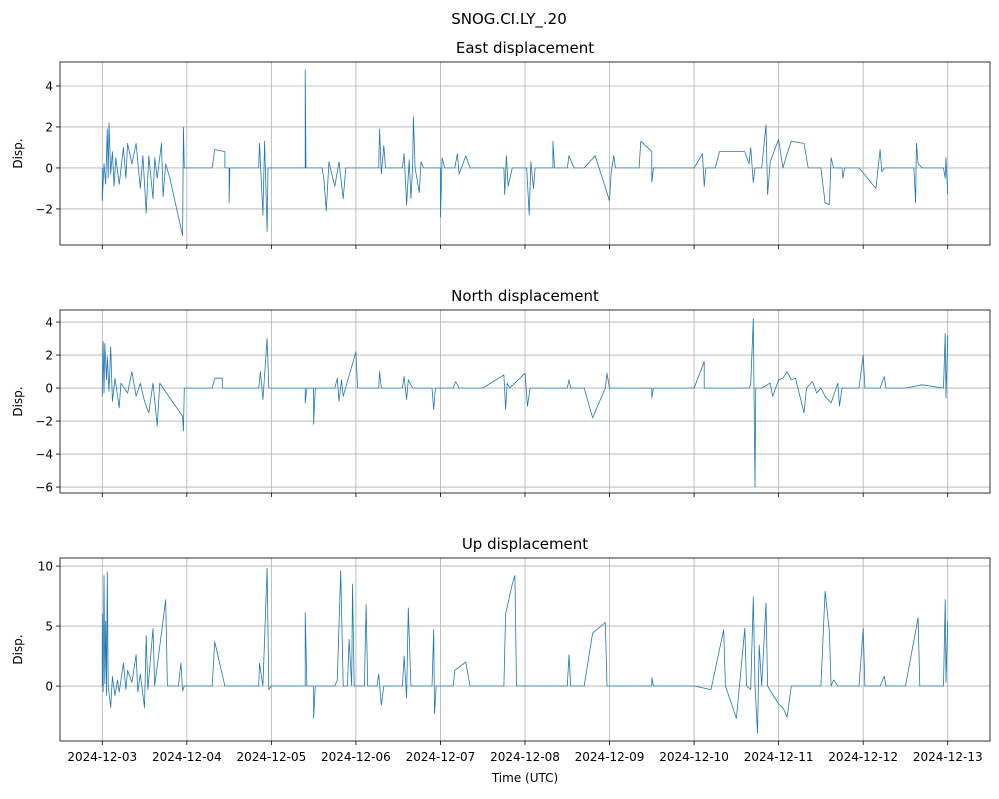  I want to click on x-tick-label: 2024-12-07, so click(441, 757).